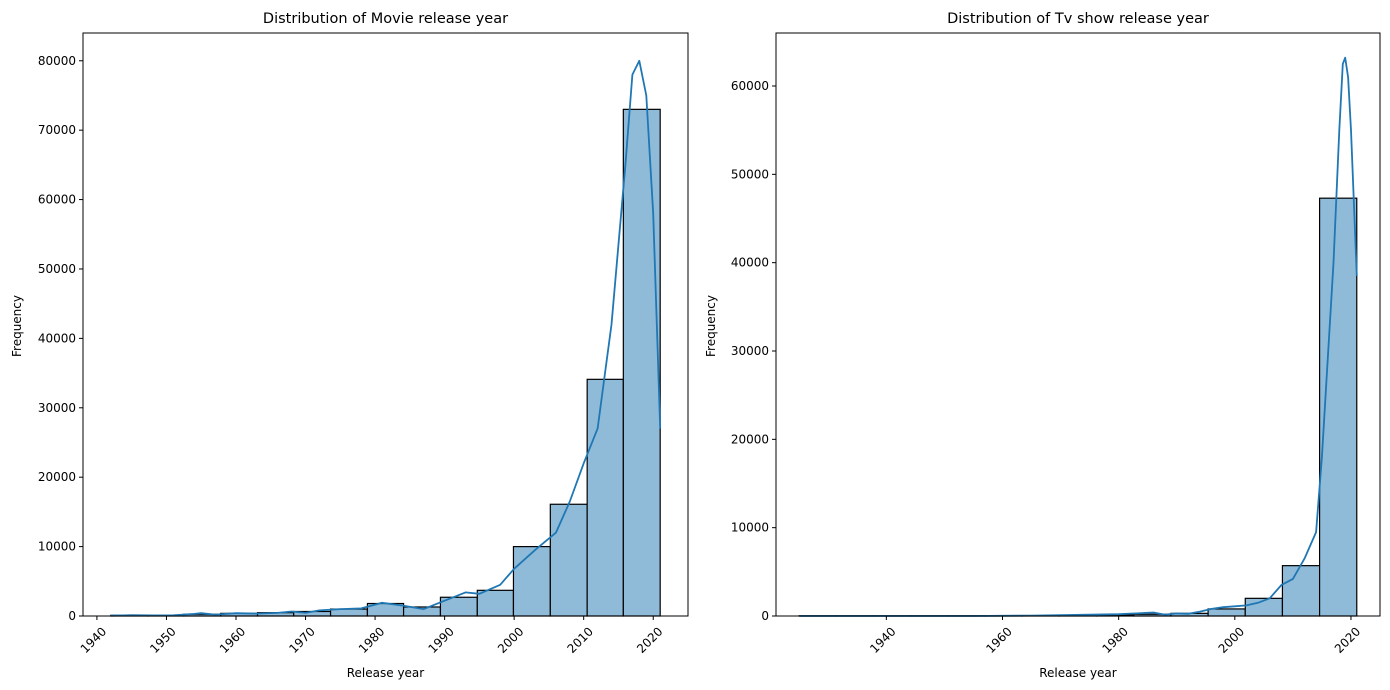  Describe the element at coordinates (1078, 673) in the screenshot. I see `tv-xlabel: Release year` at that location.